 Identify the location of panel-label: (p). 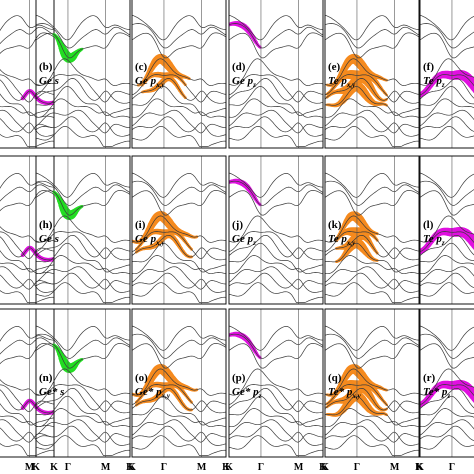
(239, 378).